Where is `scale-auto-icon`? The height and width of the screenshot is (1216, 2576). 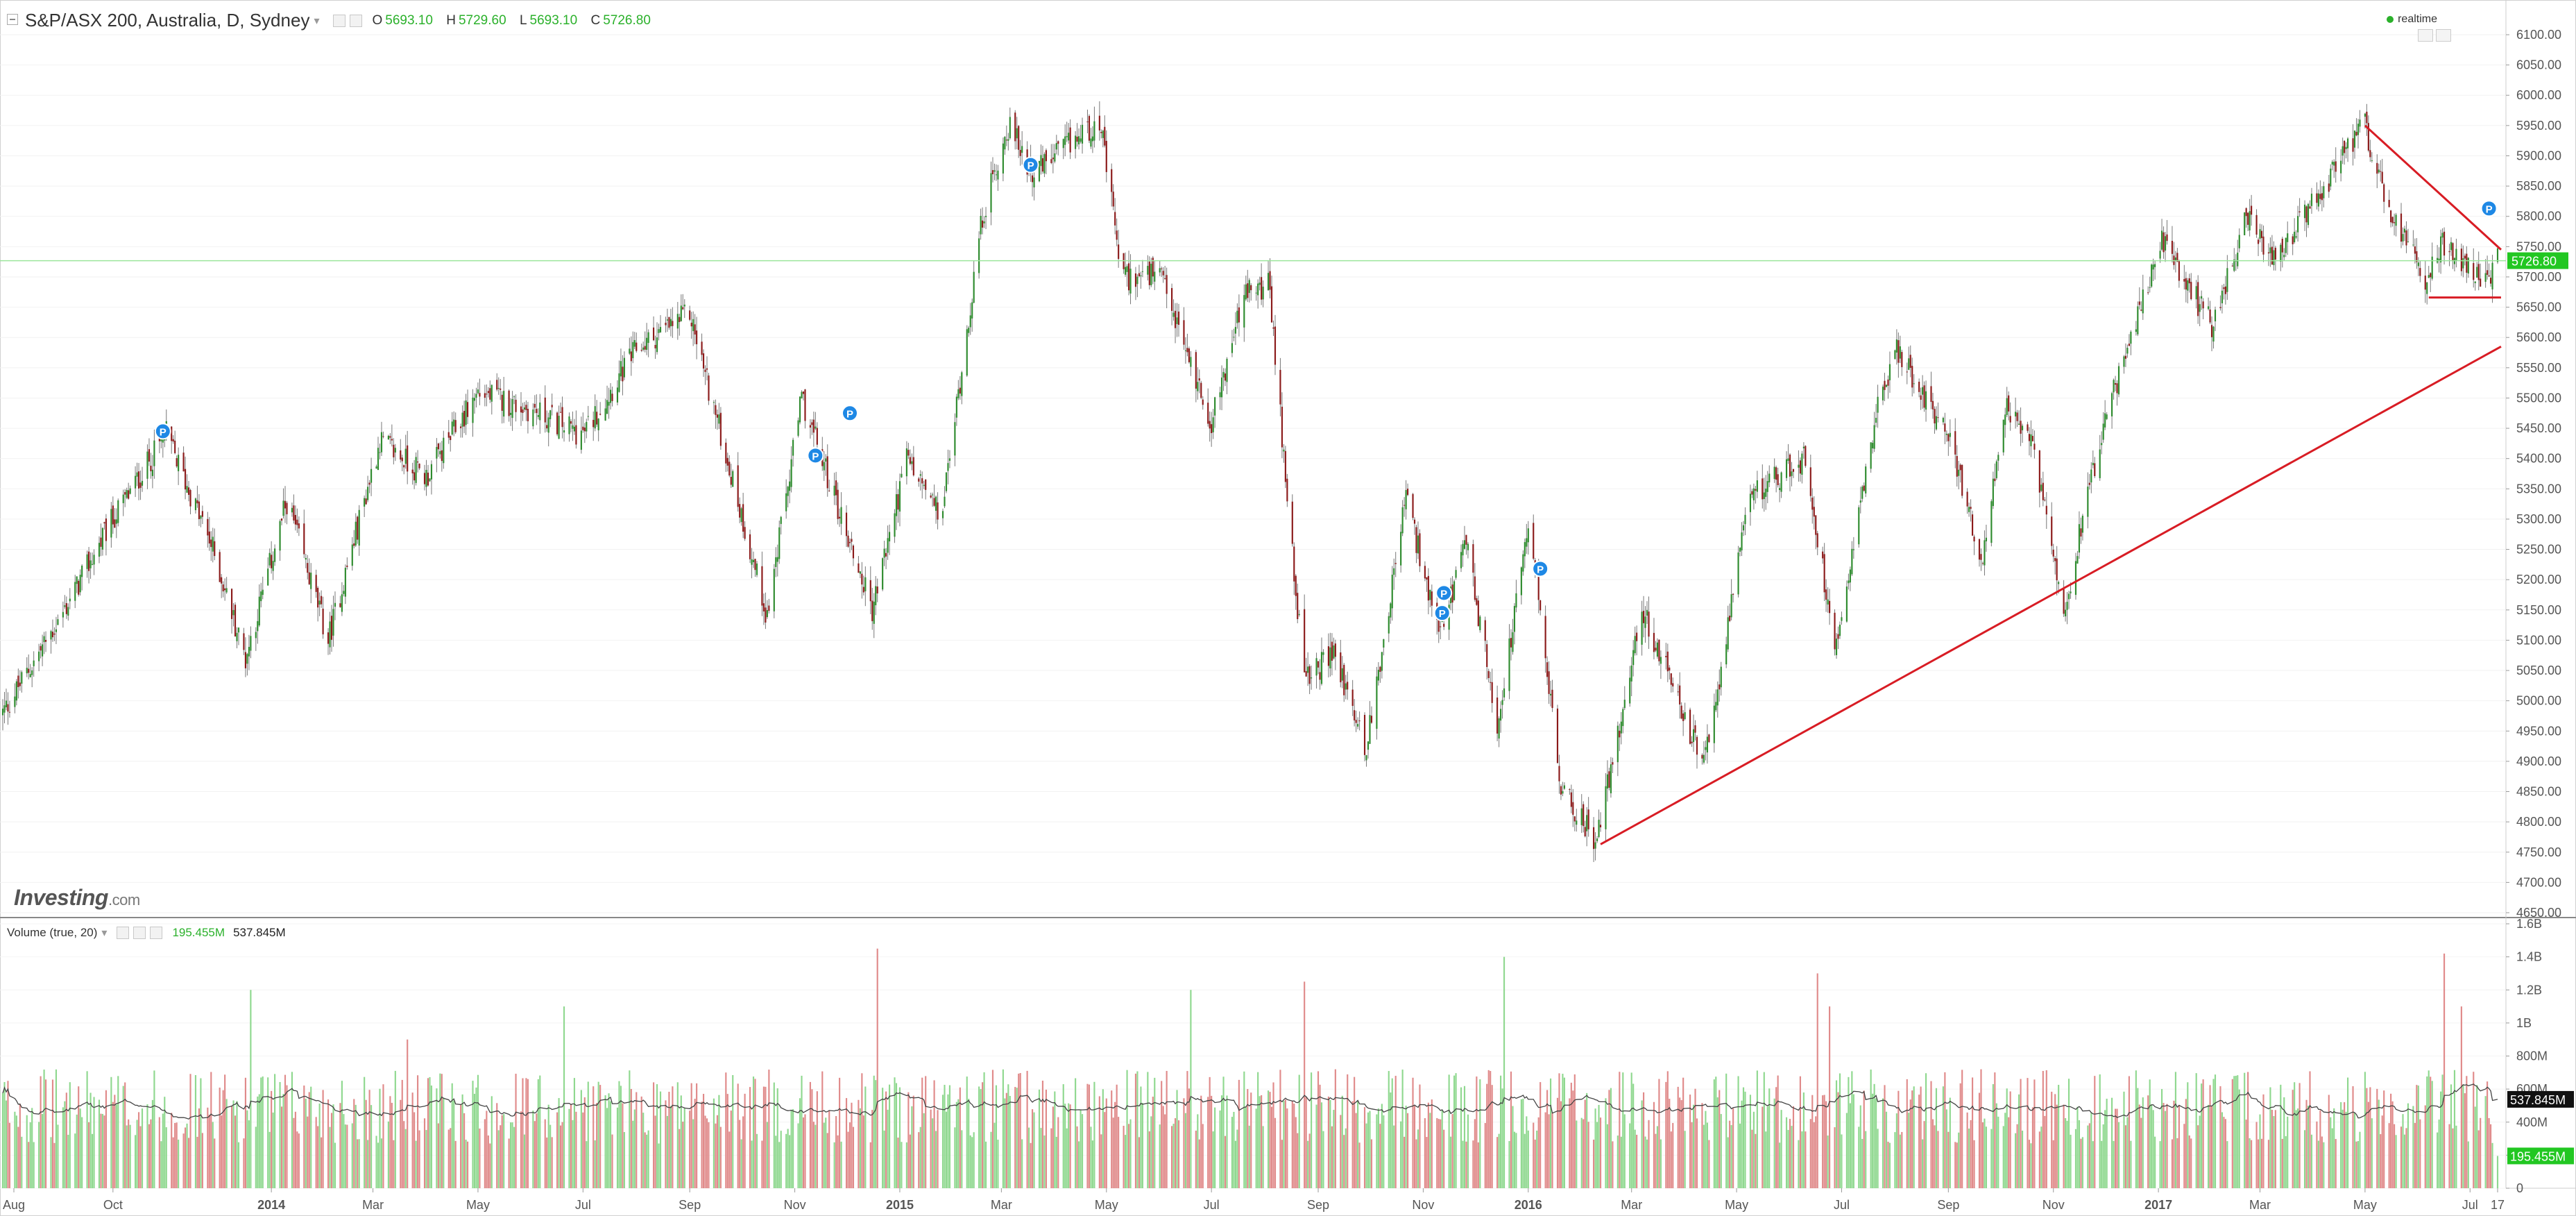 scale-auto-icon is located at coordinates (2443, 35).